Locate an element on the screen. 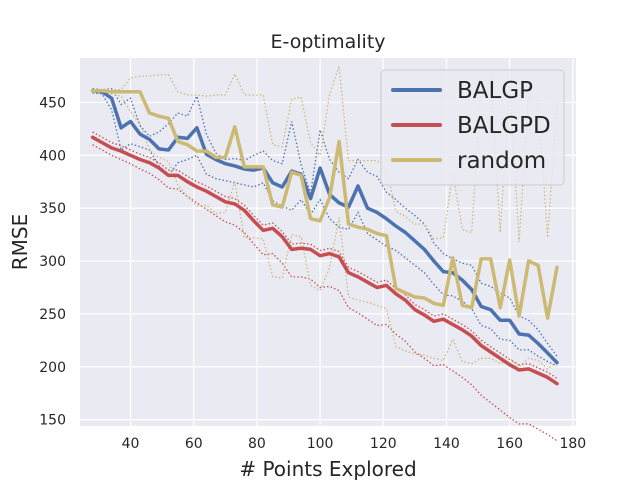 The height and width of the screenshot is (480, 640). y-axis-ticks: 150 200 250 300 350 400 450 is located at coordinates (52, 261).